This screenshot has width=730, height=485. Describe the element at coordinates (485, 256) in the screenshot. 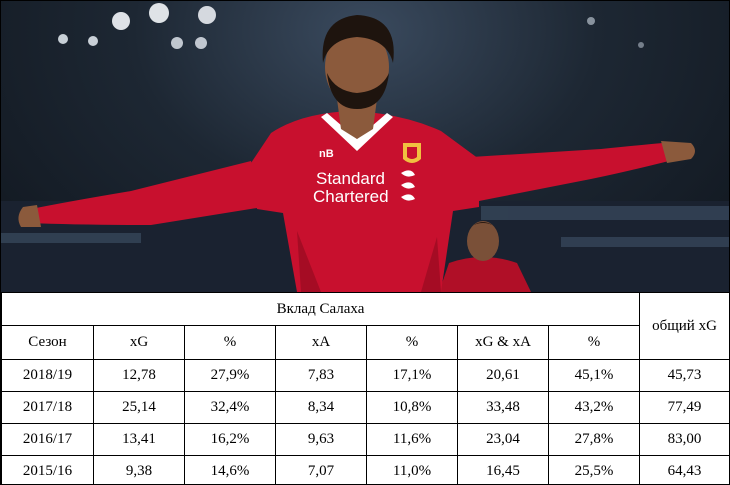

I see `teammate-figure` at that location.